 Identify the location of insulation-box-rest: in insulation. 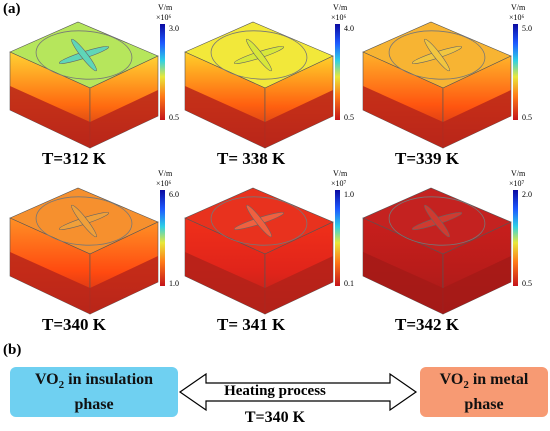
(109, 379).